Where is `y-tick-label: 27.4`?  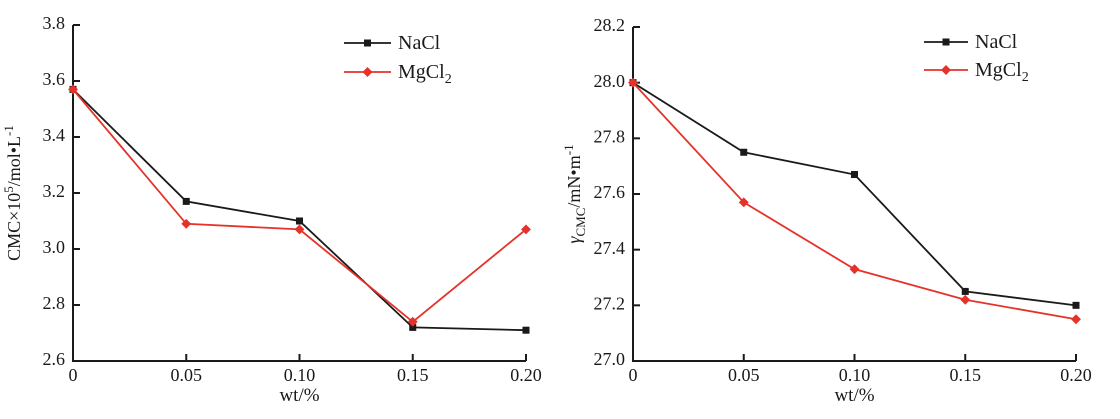 y-tick-label: 27.4 is located at coordinates (610, 248).